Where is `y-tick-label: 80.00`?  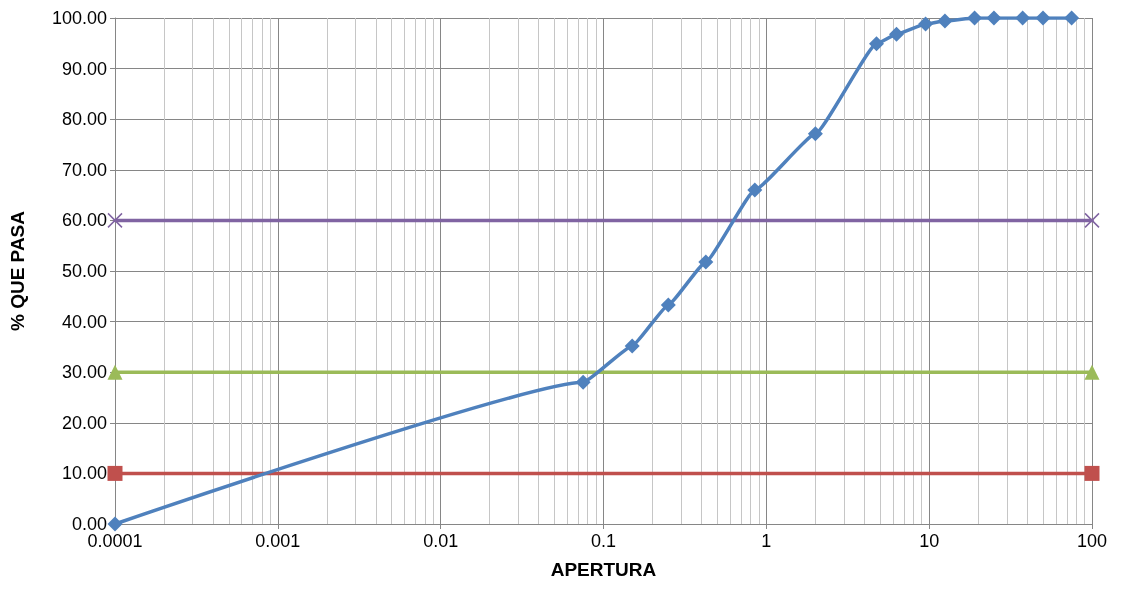
y-tick-label: 80.00 is located at coordinates (84, 119).